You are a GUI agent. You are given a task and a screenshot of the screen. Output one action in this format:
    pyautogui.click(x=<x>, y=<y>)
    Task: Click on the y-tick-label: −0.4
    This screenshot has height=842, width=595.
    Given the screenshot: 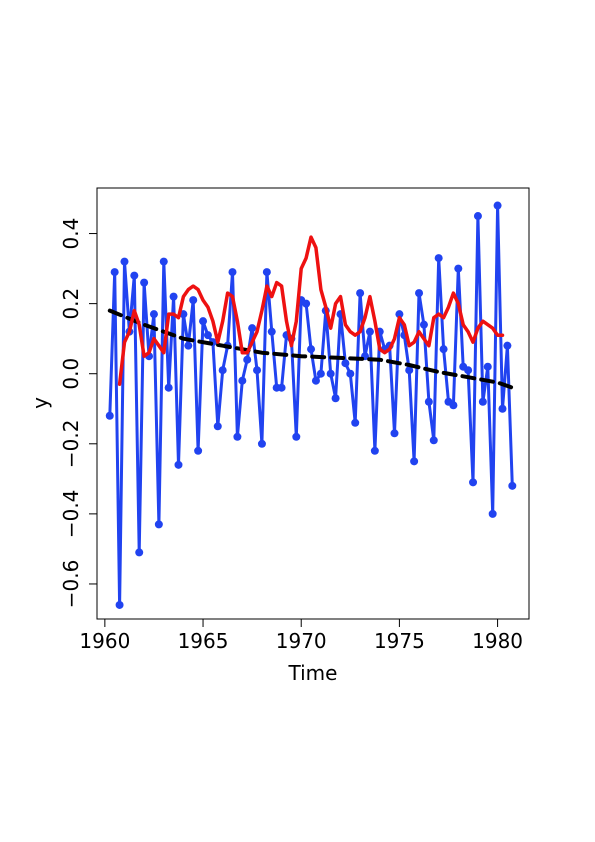 What is the action you would take?
    pyautogui.click(x=71, y=514)
    